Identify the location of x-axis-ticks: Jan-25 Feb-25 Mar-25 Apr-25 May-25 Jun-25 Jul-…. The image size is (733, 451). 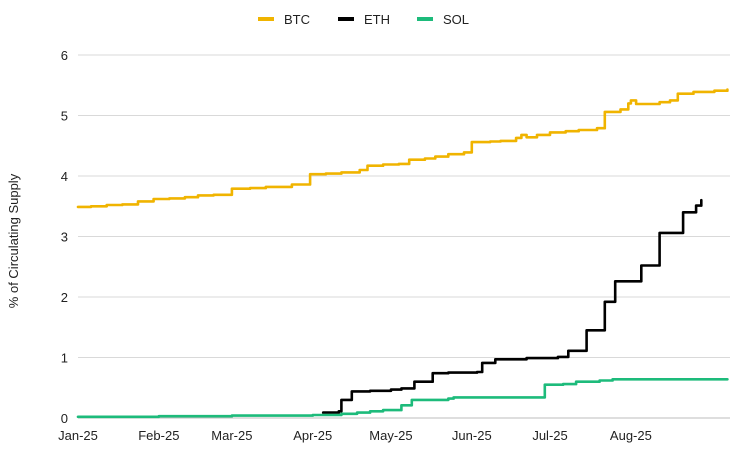
(355, 435).